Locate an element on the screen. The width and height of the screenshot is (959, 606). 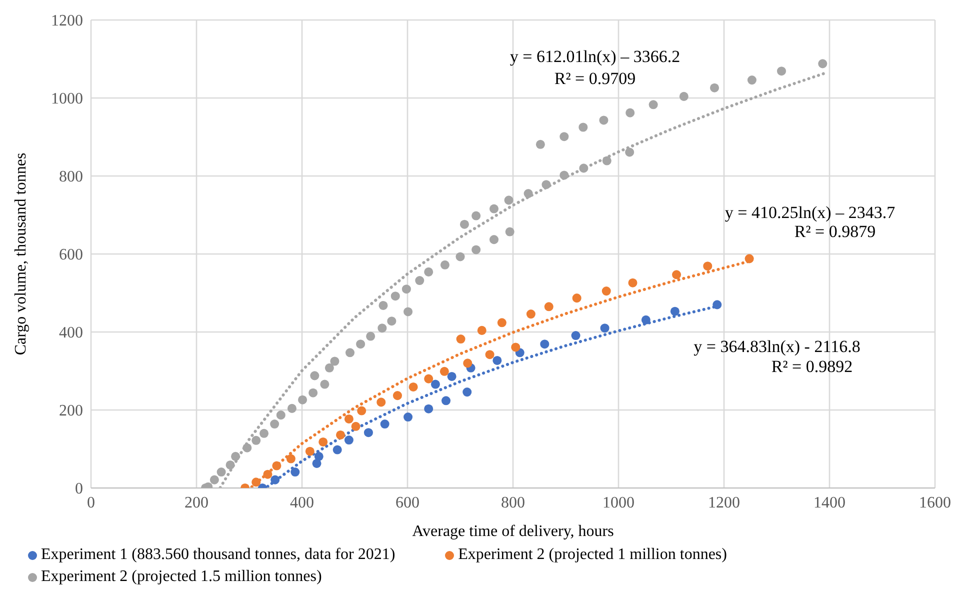
annotation: y = 612.01ln(x) – 3366.2 is located at coordinates (595, 57).